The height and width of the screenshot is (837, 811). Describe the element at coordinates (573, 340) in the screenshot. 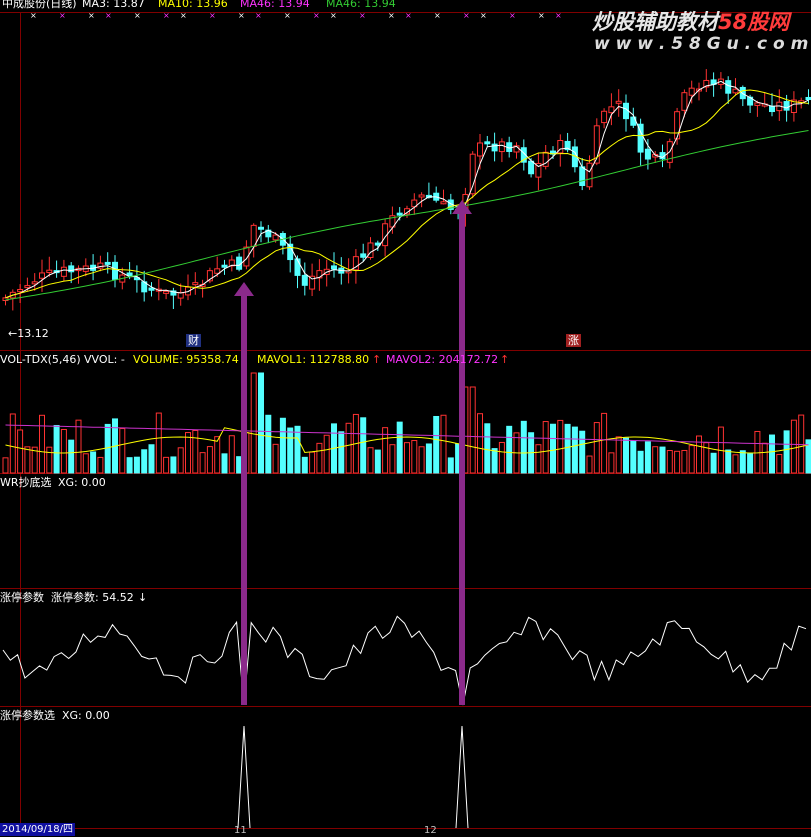

I see `limit-up-tag: 涨` at that location.